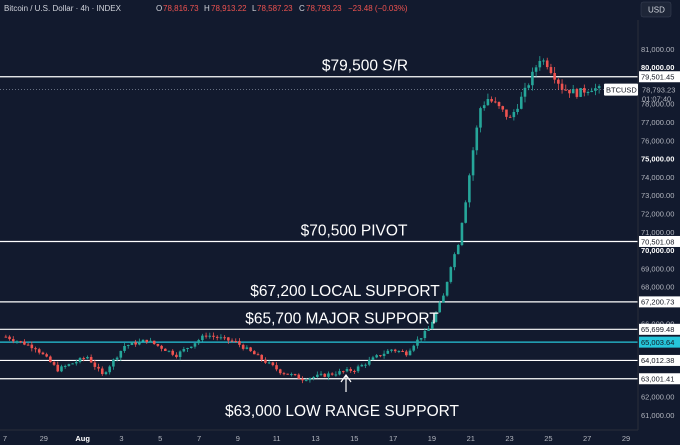 Image resolution: width=680 pixels, height=445 pixels. I want to click on y-tick-label: 77,000.00, so click(657, 122).